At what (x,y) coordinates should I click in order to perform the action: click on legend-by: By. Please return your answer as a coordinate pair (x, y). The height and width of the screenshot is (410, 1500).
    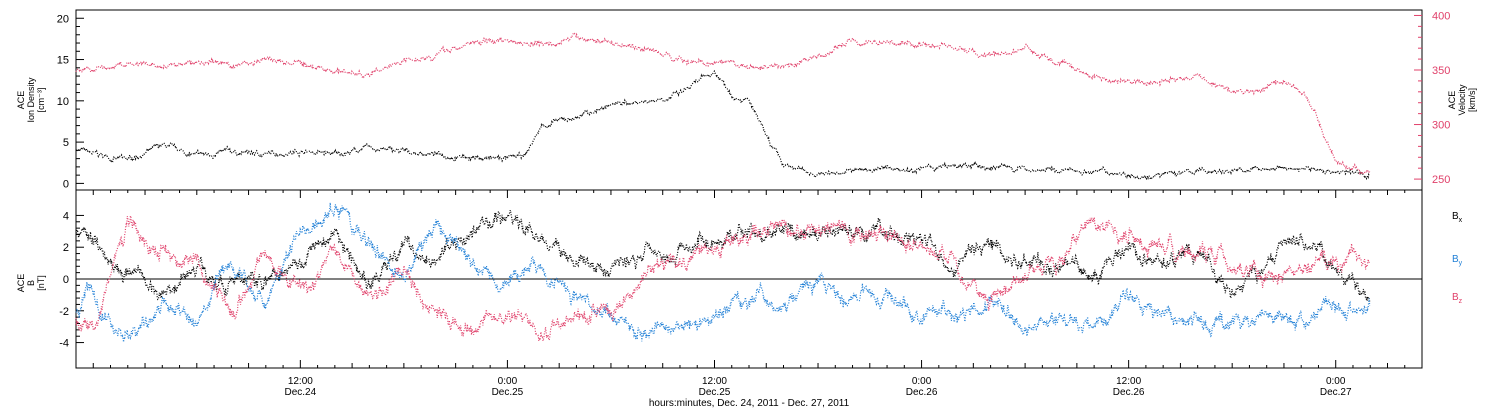
    Looking at the image, I should click on (1457, 260).